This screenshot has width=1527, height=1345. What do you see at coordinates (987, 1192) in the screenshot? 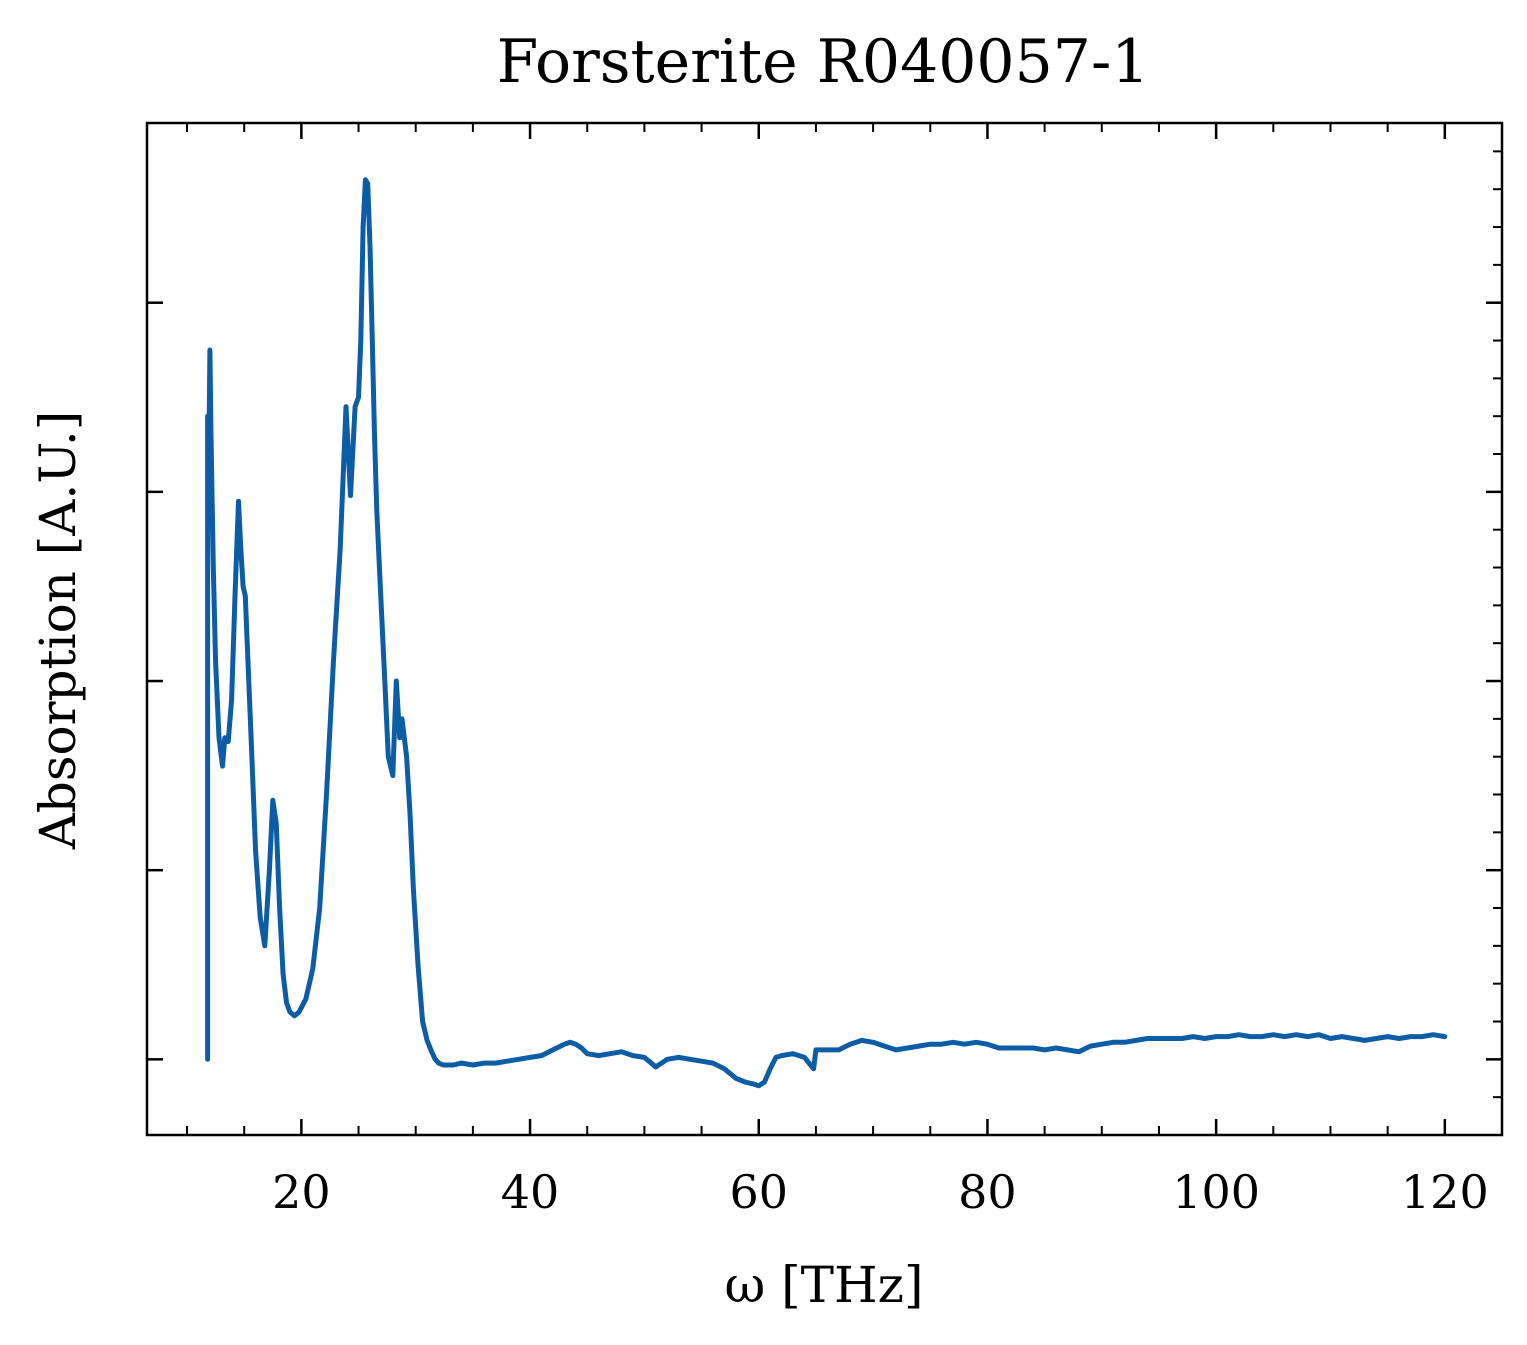
I see `x-tick-label: 80` at bounding box center [987, 1192].